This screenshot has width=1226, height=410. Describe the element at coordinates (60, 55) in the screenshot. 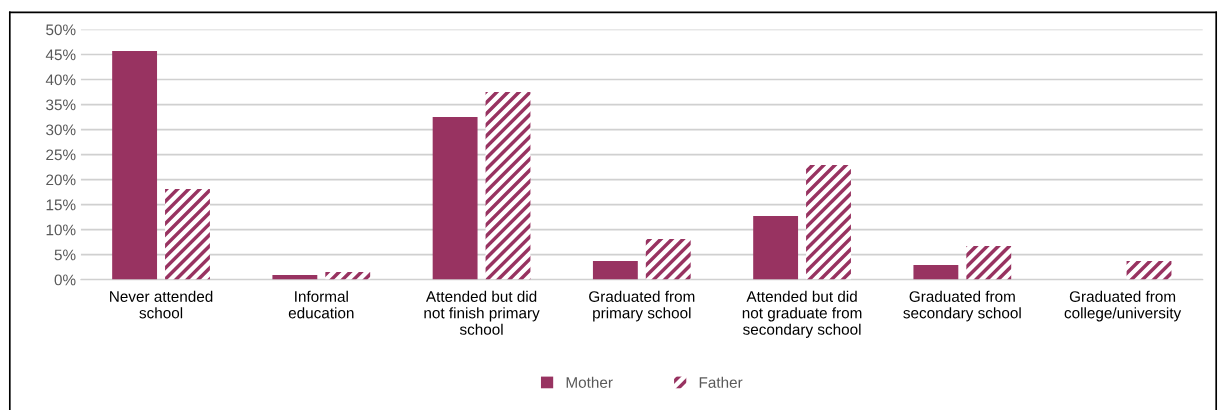

I see `y-tick-label: 45%` at that location.